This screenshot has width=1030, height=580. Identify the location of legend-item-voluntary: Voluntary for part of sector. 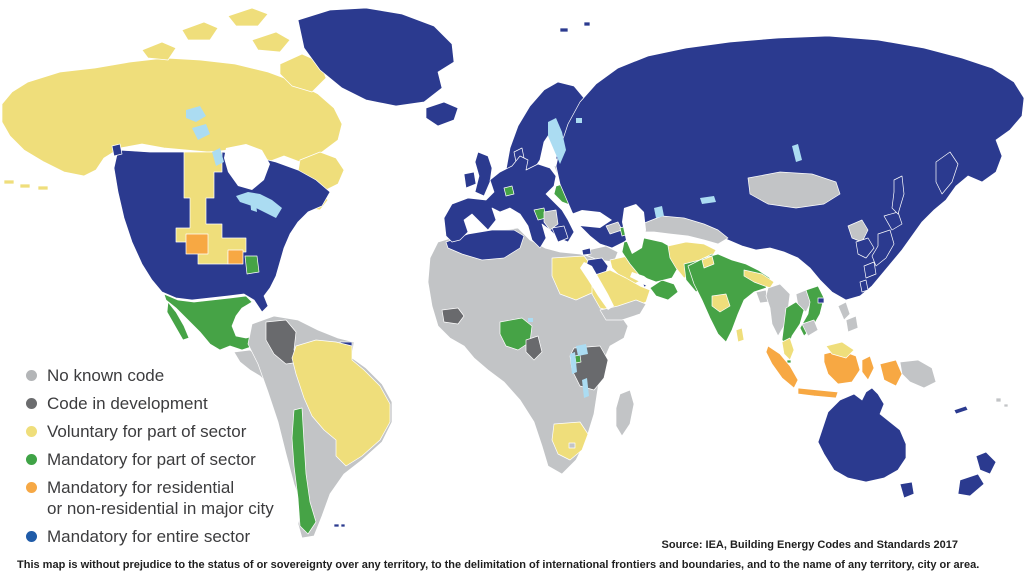
(191, 431).